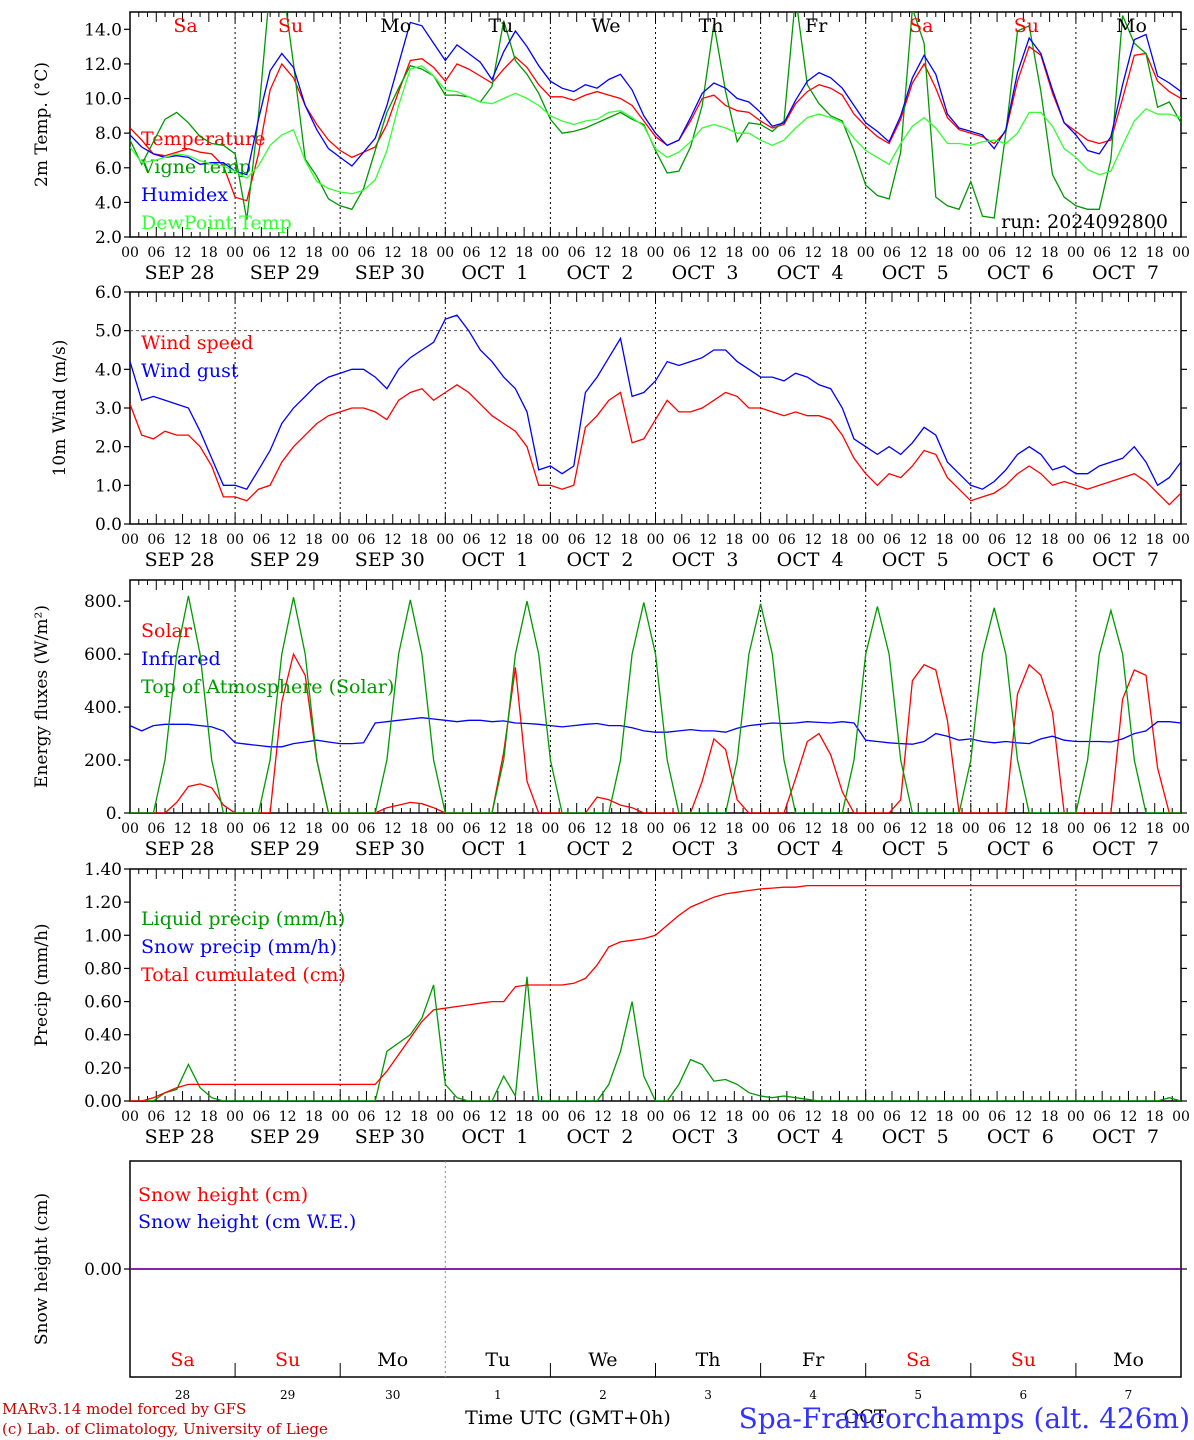  Describe the element at coordinates (103, 761) in the screenshot. I see `y-tick-label: 200.` at that location.